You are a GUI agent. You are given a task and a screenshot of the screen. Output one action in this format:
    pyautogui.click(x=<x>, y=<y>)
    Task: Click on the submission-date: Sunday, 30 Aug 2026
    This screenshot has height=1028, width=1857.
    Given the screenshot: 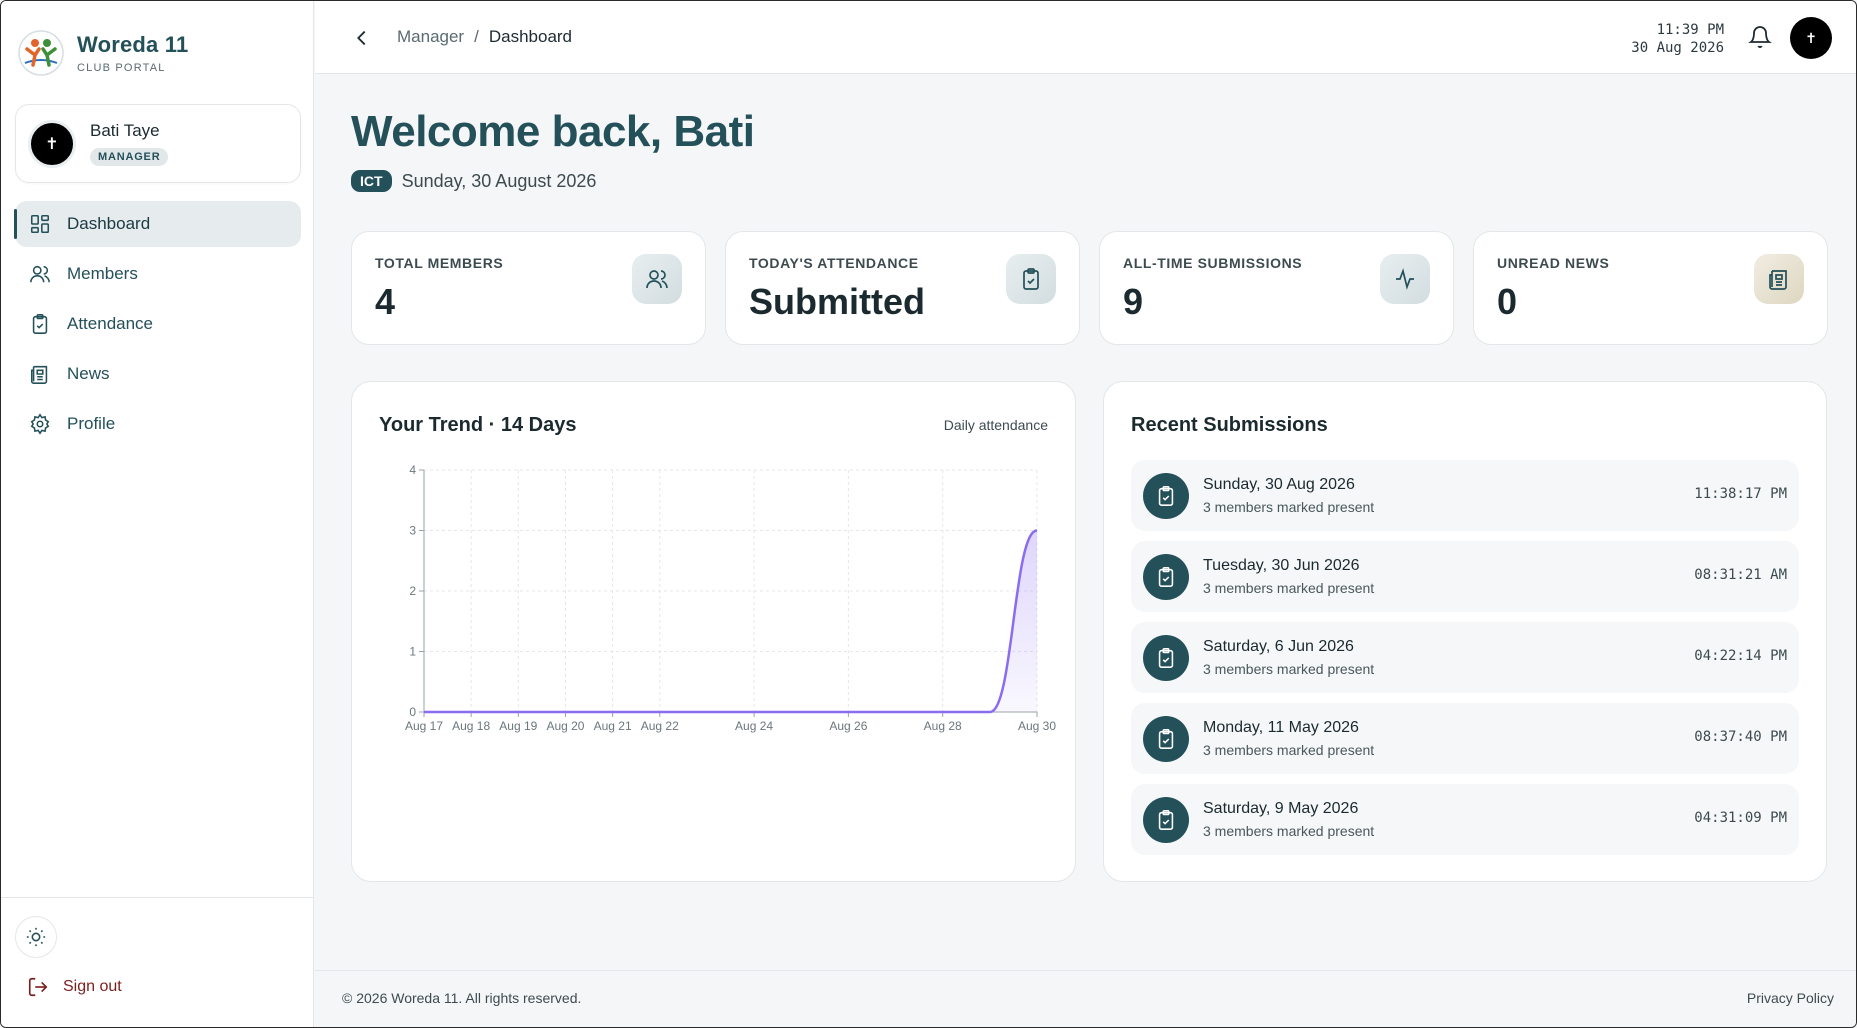 What is the action you would take?
    pyautogui.click(x=1279, y=484)
    